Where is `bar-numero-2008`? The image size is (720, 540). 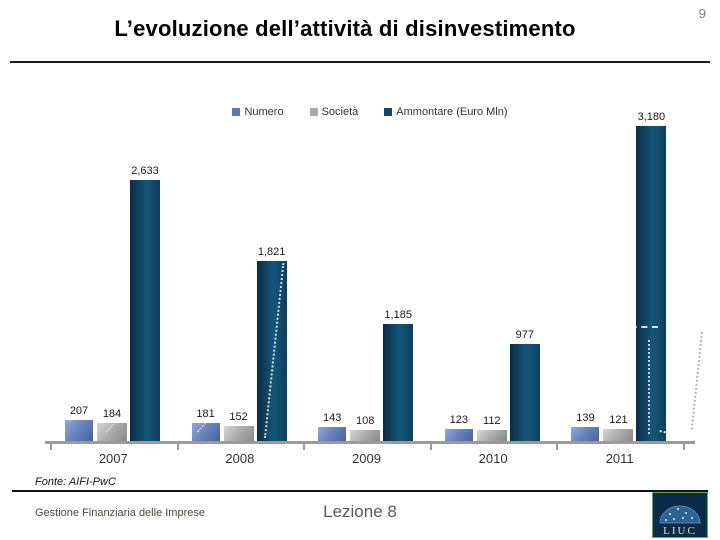 bar-numero-2008 is located at coordinates (205, 432).